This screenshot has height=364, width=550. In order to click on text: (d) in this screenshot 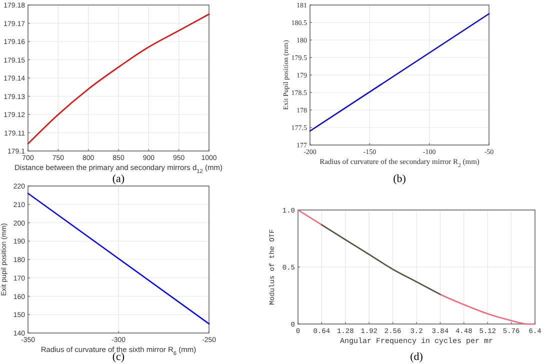, I will do `click(417, 357)`.